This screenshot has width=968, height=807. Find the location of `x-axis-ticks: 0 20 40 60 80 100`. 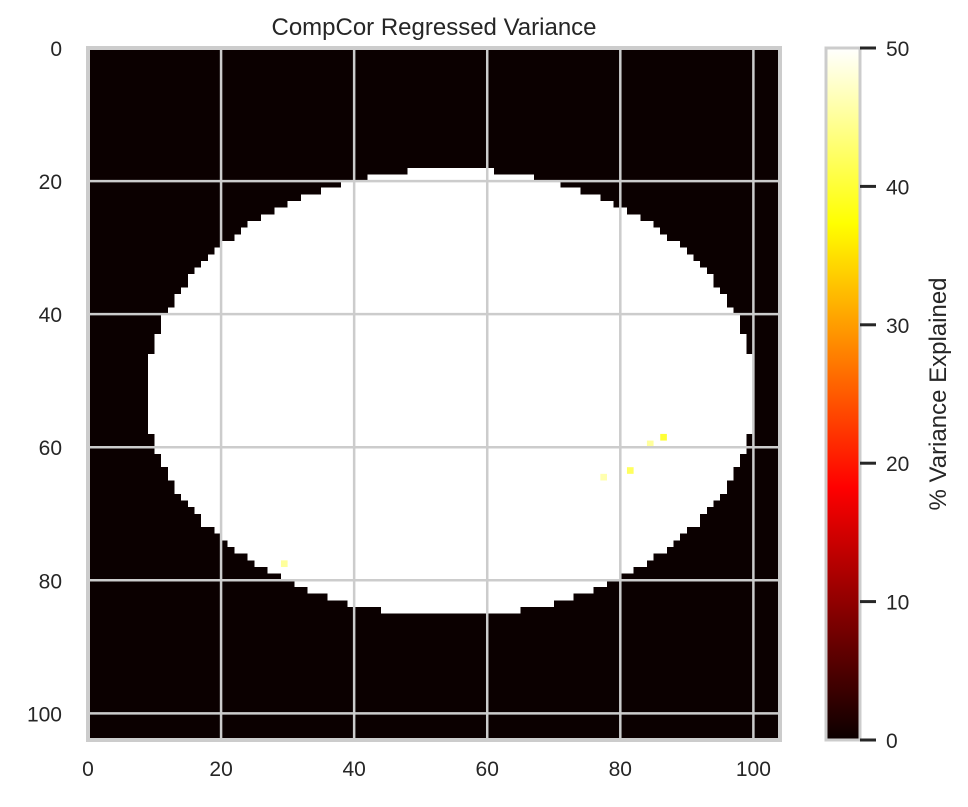

x-axis-ticks: 0 20 40 60 80 100 is located at coordinates (426, 769).